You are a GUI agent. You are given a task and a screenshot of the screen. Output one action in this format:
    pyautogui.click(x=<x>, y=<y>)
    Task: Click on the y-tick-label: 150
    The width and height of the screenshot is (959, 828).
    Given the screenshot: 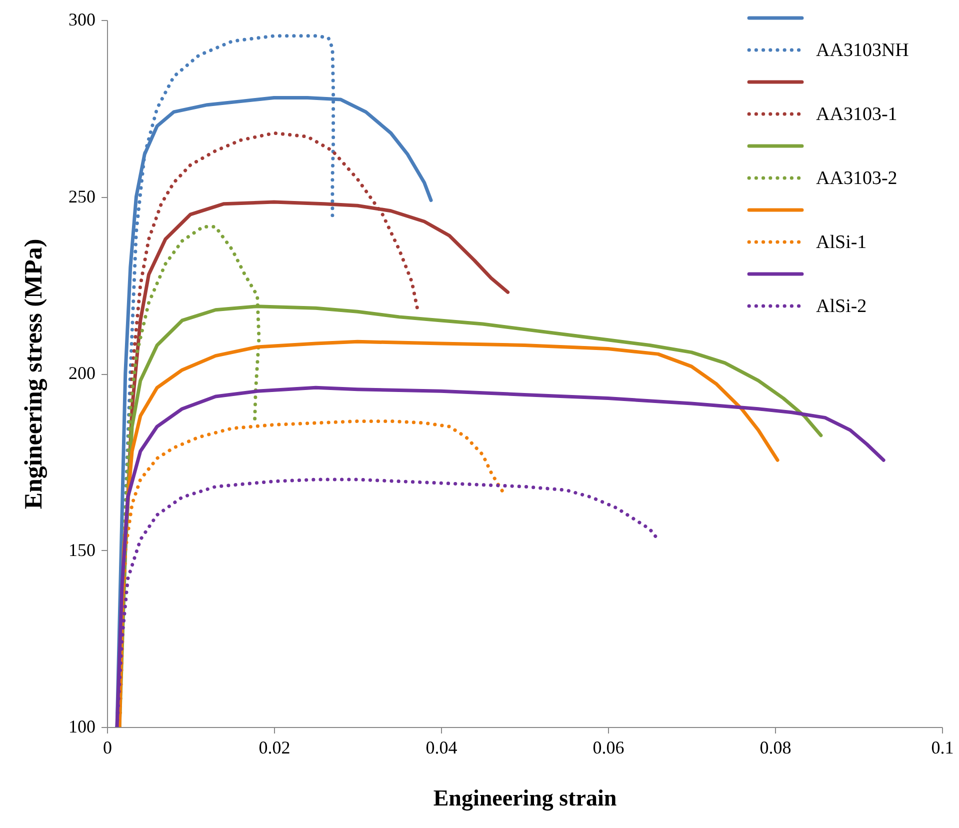 What is the action you would take?
    pyautogui.click(x=82, y=550)
    